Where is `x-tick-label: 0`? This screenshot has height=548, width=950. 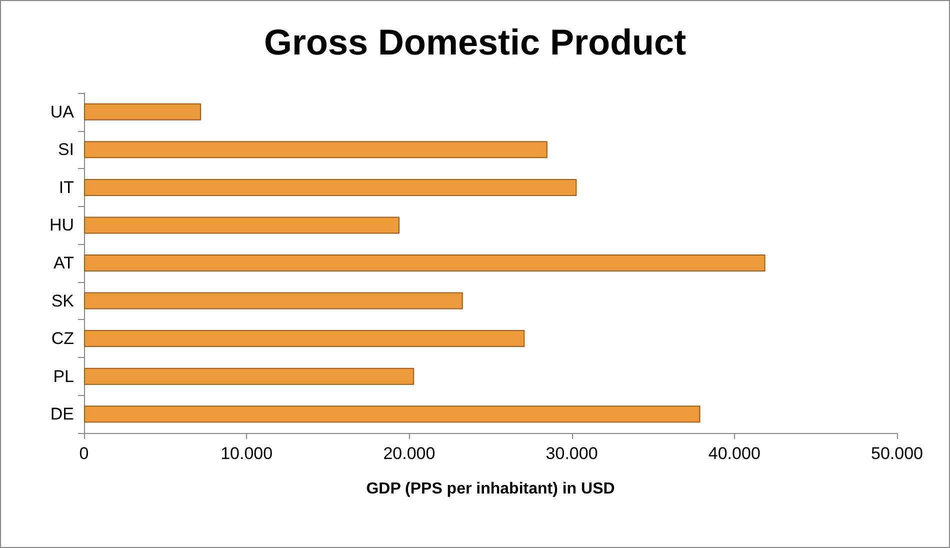
x-tick-label: 0 is located at coordinates (84, 453).